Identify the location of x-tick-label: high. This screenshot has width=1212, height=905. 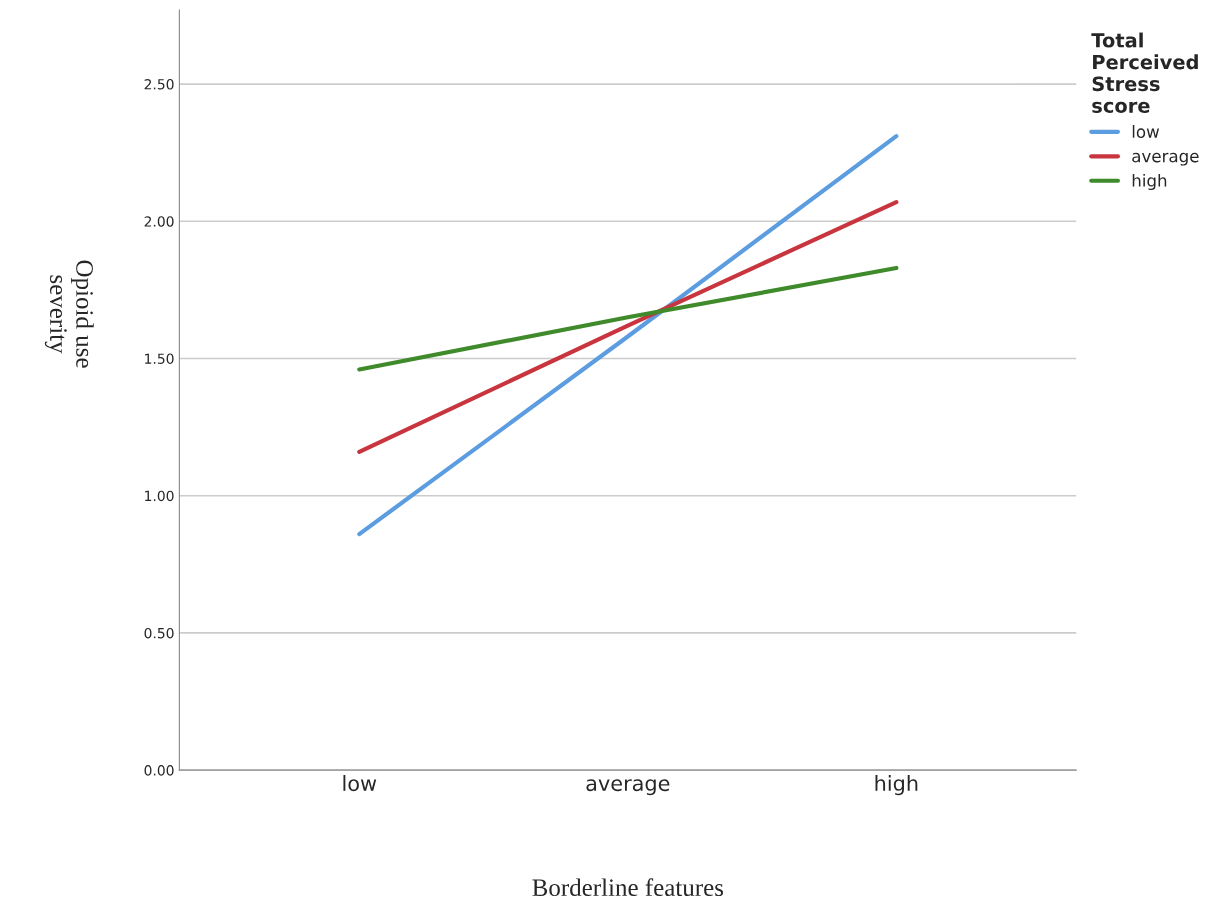
(896, 785).